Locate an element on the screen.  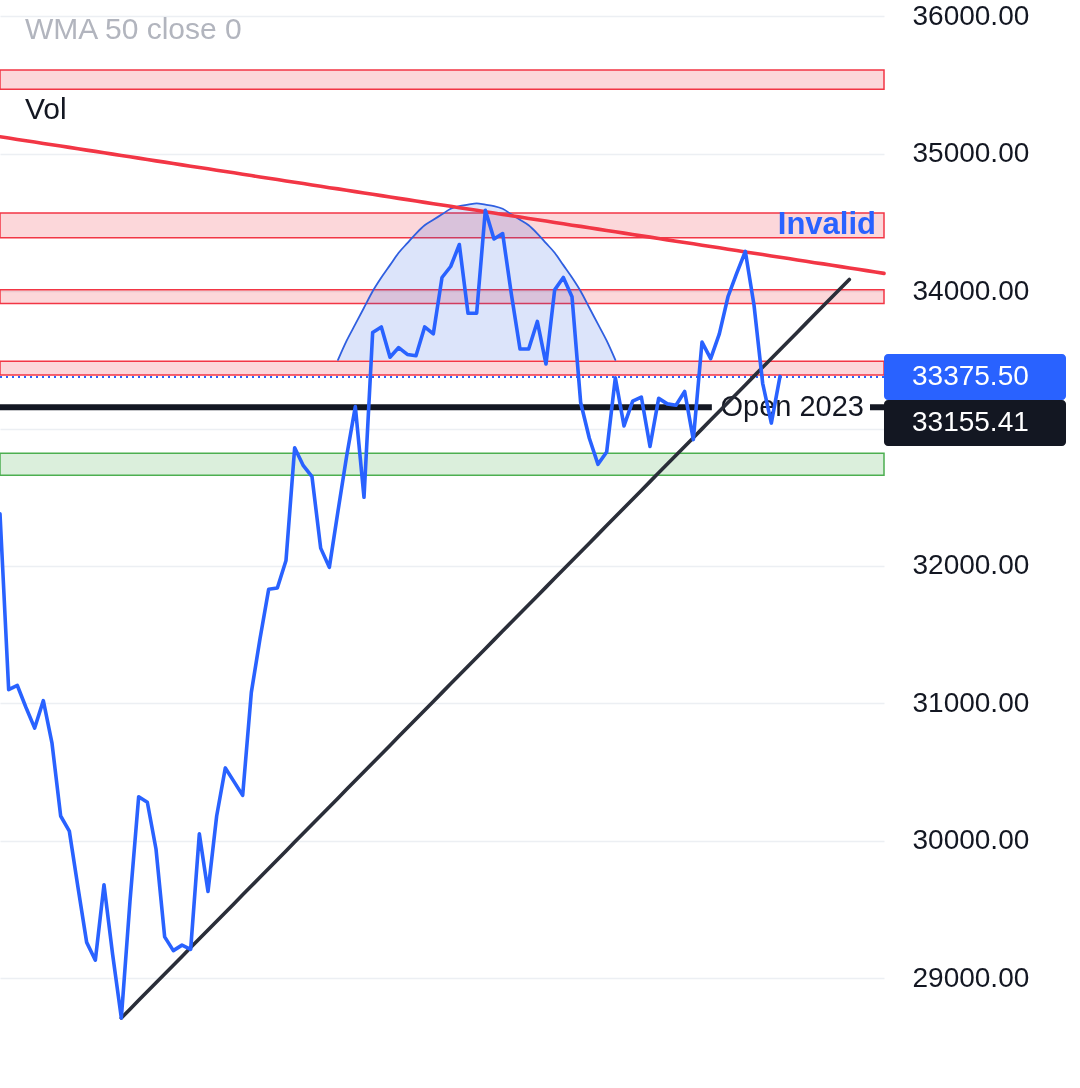
text: 33155.41 is located at coordinates (970, 422).